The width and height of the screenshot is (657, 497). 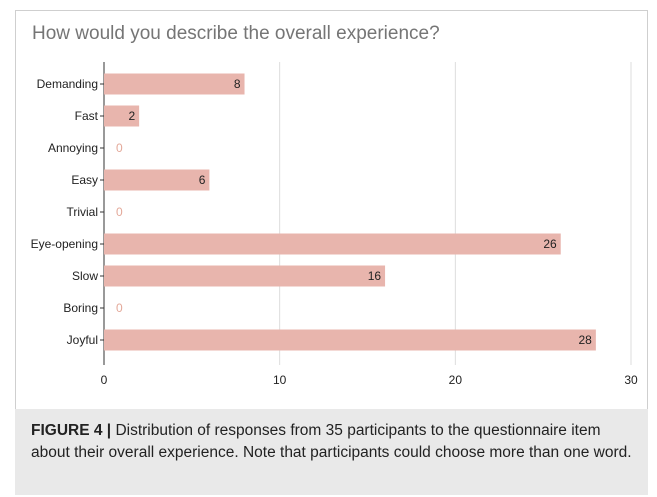 What do you see at coordinates (375, 276) in the screenshot?
I see `data-label: 16` at bounding box center [375, 276].